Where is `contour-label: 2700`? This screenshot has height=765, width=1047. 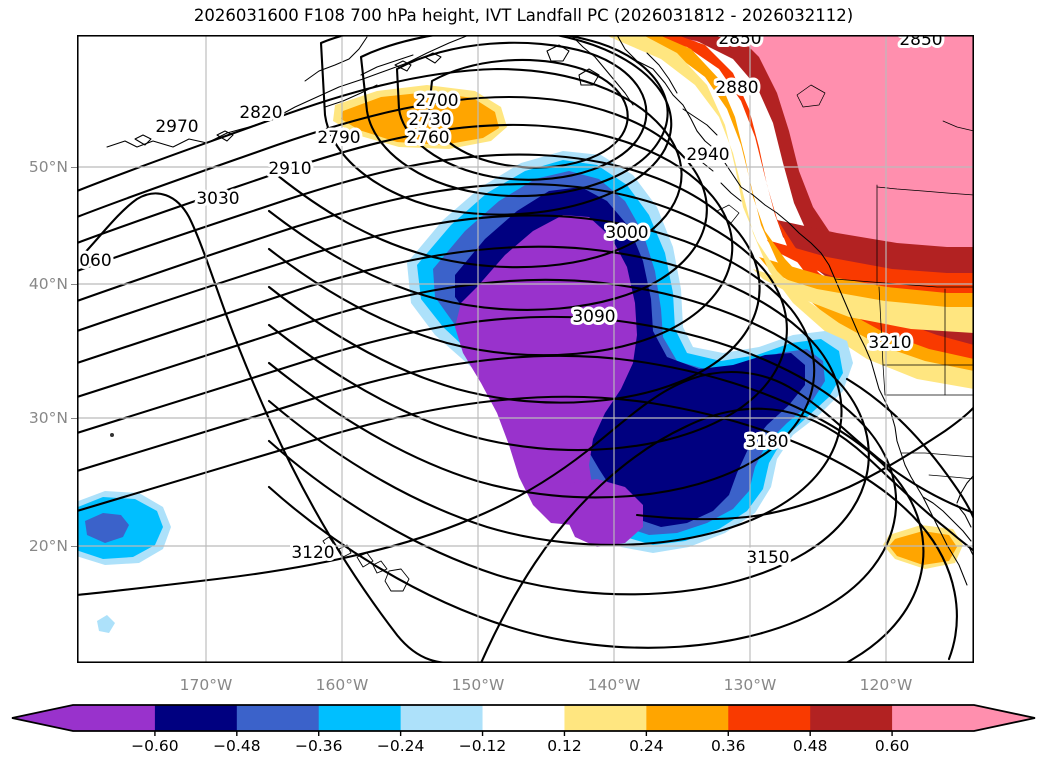
contour-label: 2700 is located at coordinates (436, 101).